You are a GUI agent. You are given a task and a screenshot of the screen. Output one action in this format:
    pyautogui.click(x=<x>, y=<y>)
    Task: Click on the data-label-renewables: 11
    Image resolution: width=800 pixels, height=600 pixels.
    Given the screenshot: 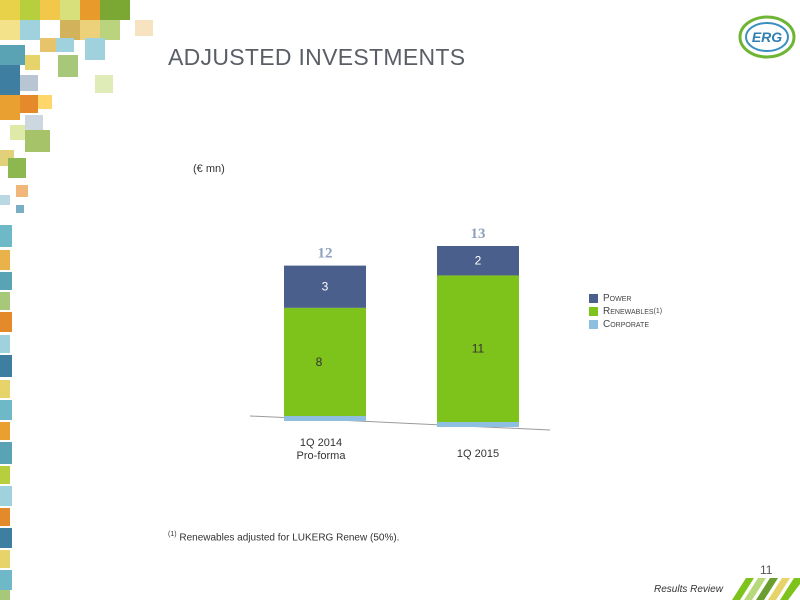 What is the action you would take?
    pyautogui.click(x=478, y=349)
    